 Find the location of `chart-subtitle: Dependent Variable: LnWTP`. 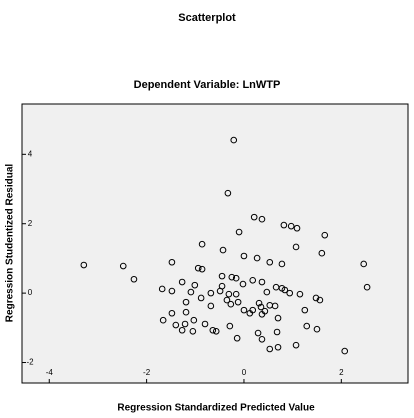

chart-subtitle: Dependent Variable: LnWTP is located at coordinates (207, 85).